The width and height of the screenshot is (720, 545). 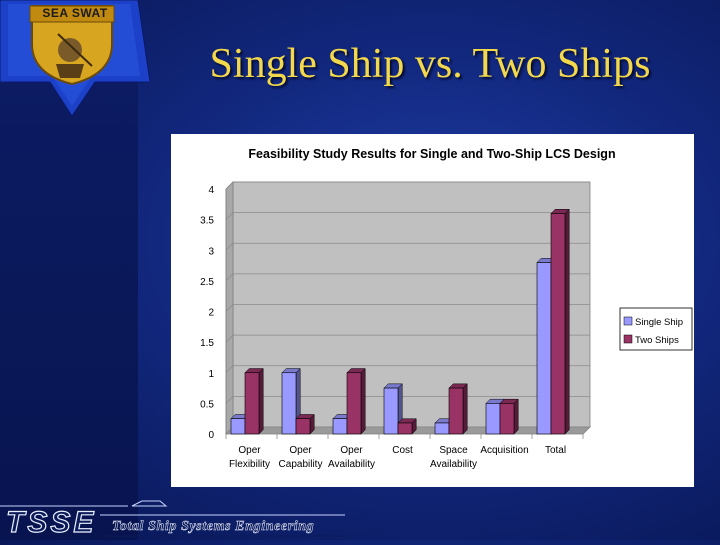 I want to click on y-tick-label: 0.5, so click(x=207, y=404).